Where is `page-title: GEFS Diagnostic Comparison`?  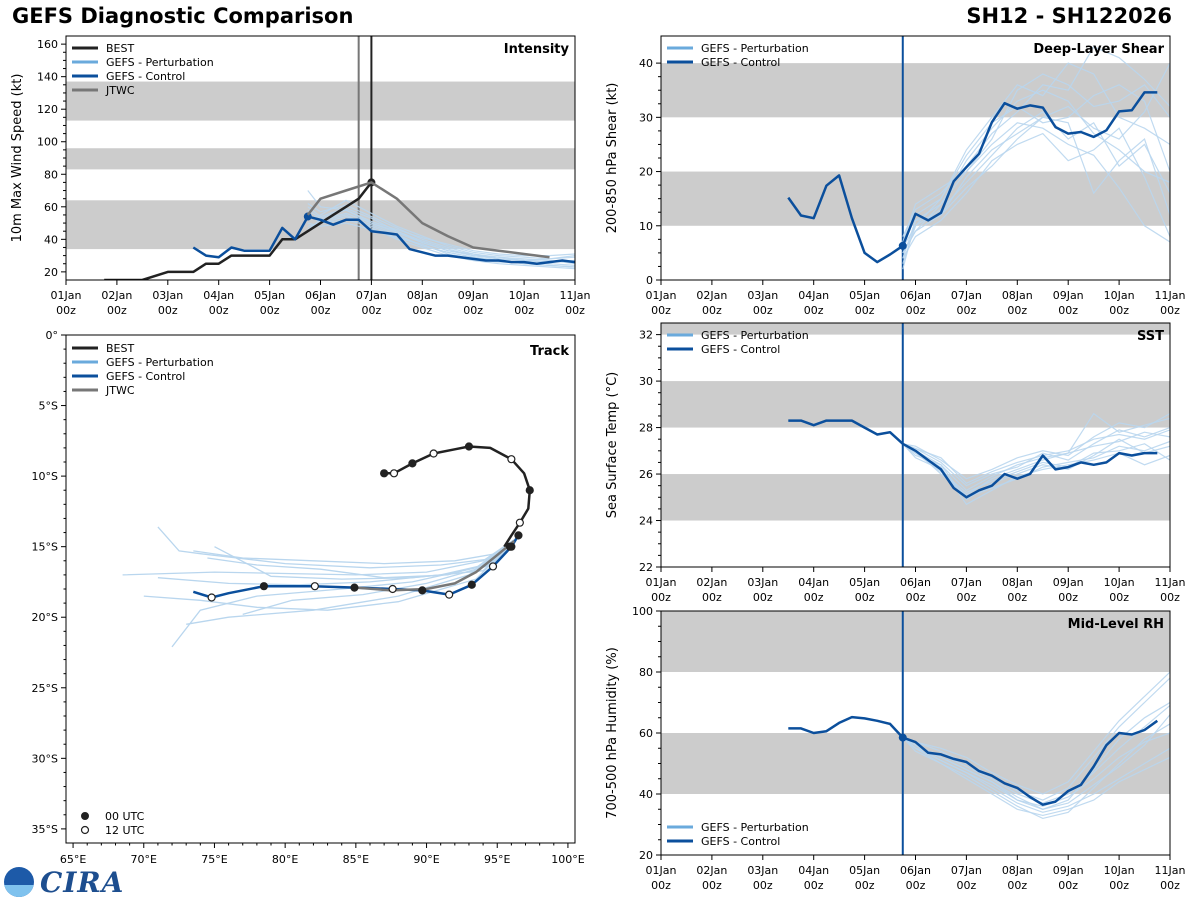 page-title: GEFS Diagnostic Comparison is located at coordinates (183, 16).